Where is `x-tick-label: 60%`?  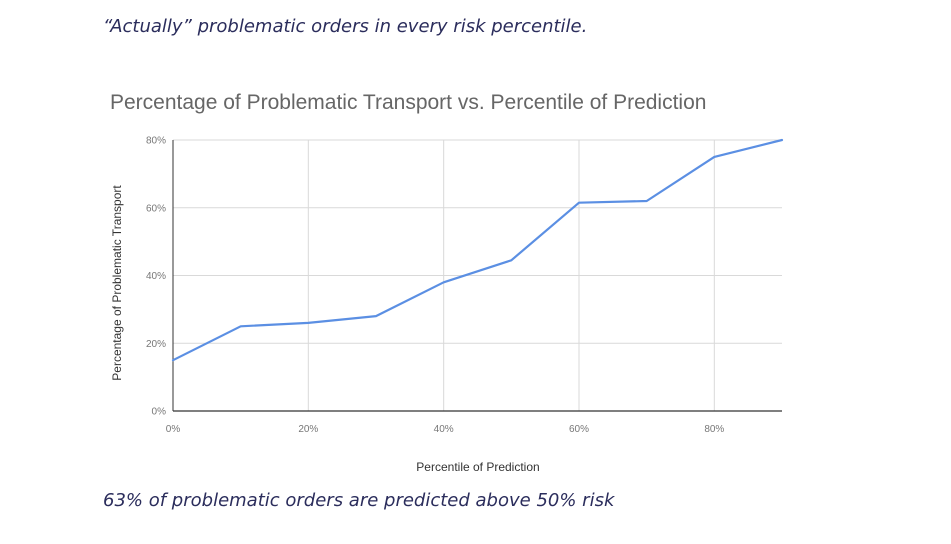
x-tick-label: 60% is located at coordinates (579, 429).